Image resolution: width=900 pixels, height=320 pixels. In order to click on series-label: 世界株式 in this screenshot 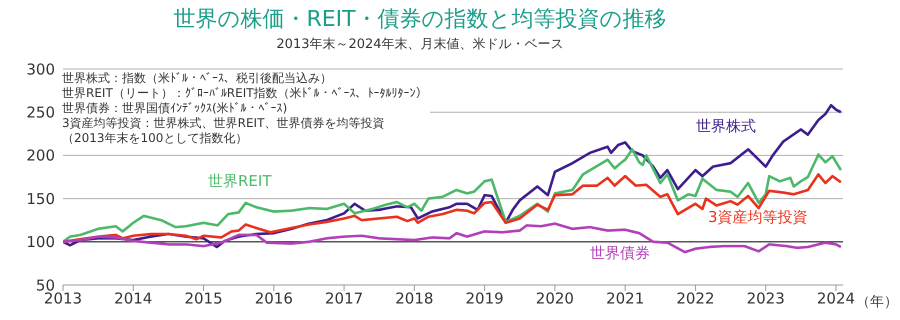, I will do `click(726, 126)`.